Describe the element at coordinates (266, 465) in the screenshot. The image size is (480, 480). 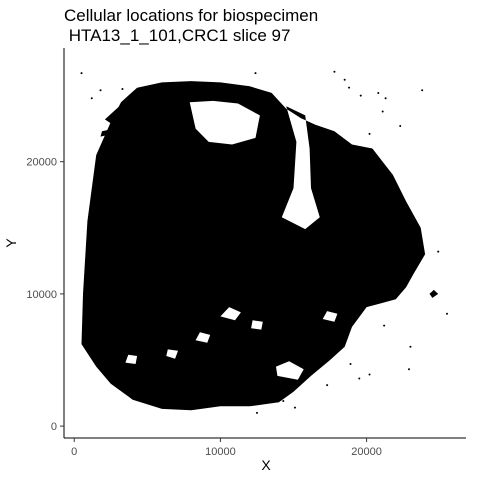
I see `x-axis-label: X` at that location.